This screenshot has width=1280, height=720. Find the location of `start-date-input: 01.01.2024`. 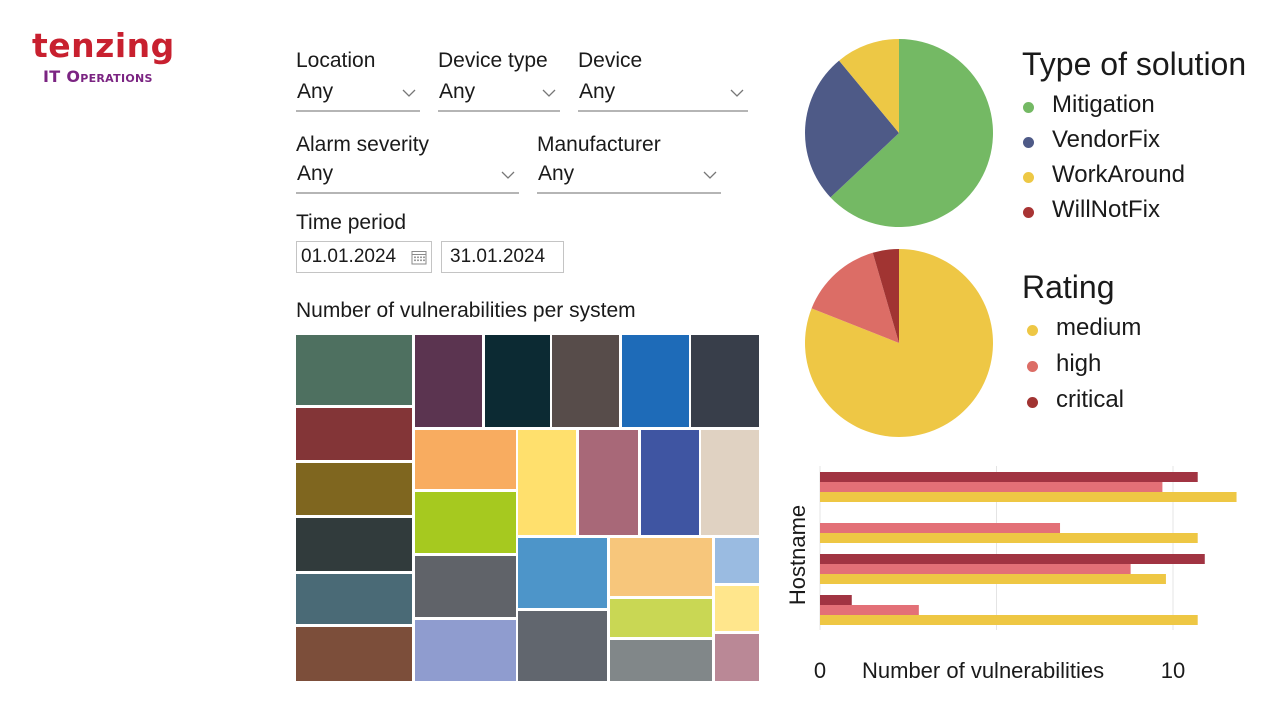

start-date-input: 01.01.2024 is located at coordinates (364, 257).